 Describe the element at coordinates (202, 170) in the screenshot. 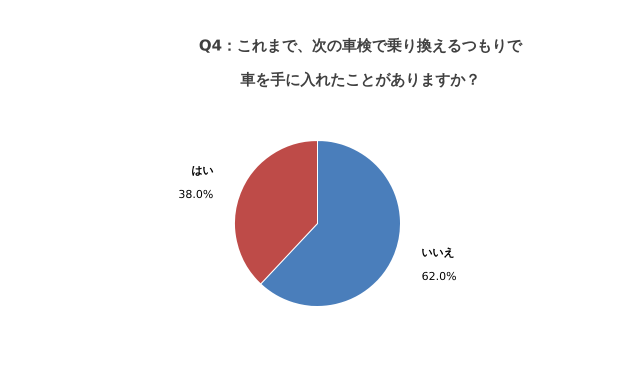

I see `slice-label: はい` at that location.